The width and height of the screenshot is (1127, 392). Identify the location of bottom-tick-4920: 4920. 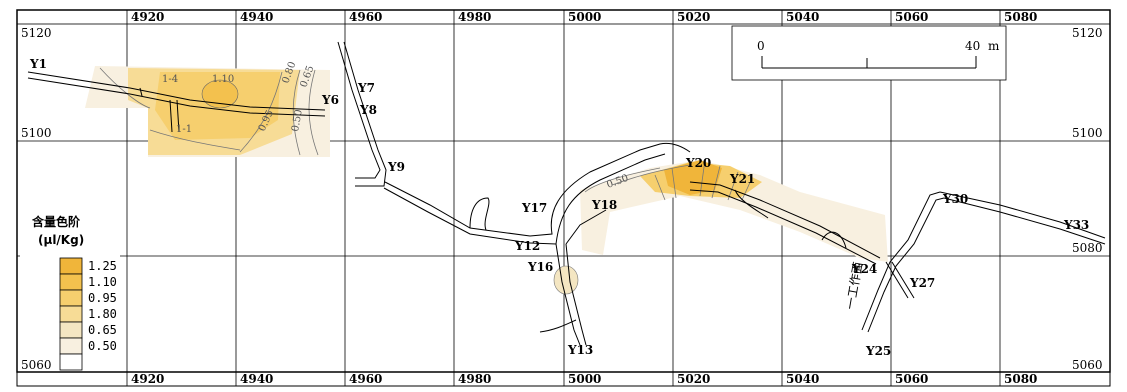
(147, 379).